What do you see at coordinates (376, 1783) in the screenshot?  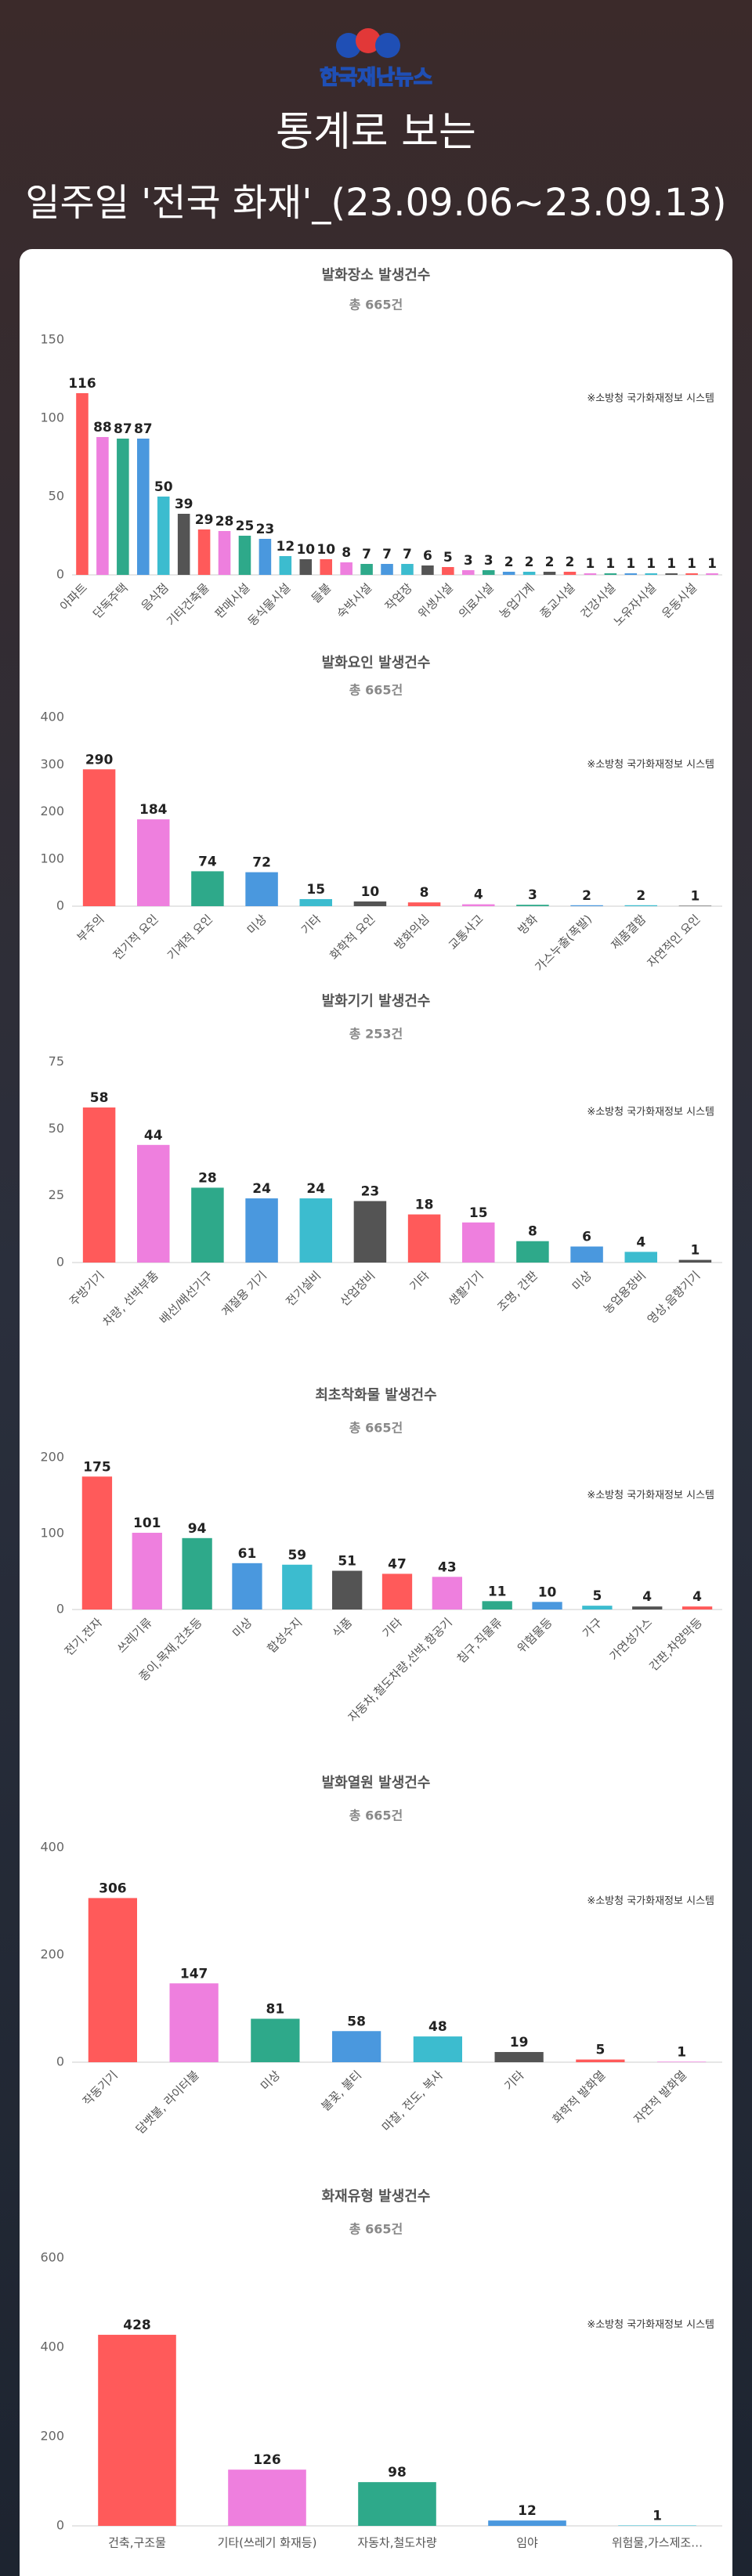 I see `chart-title: 발화열원 발생건수` at bounding box center [376, 1783].